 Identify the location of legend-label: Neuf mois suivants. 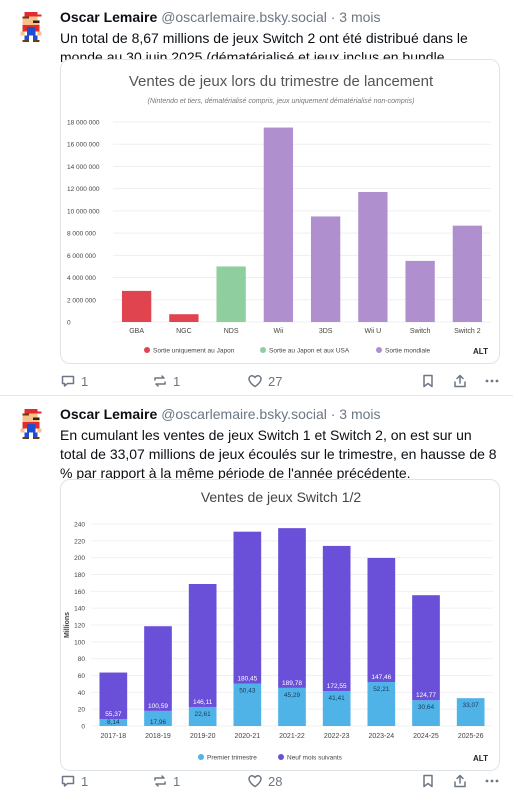
(315, 758).